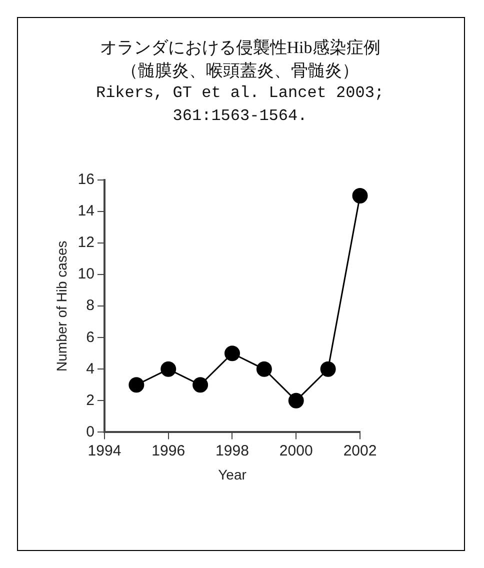  What do you see at coordinates (90, 400) in the screenshot?
I see `y-tick-label: 2` at bounding box center [90, 400].